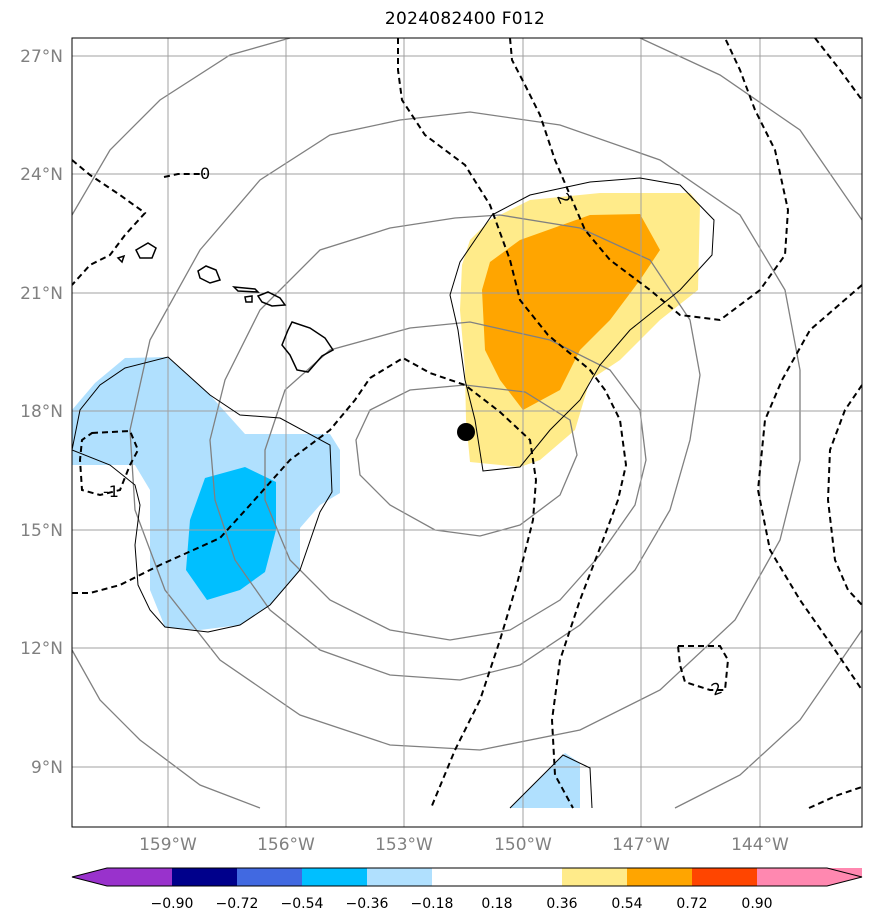  What do you see at coordinates (404, 845) in the screenshot?
I see `lon-label-153w: 153°W` at bounding box center [404, 845].